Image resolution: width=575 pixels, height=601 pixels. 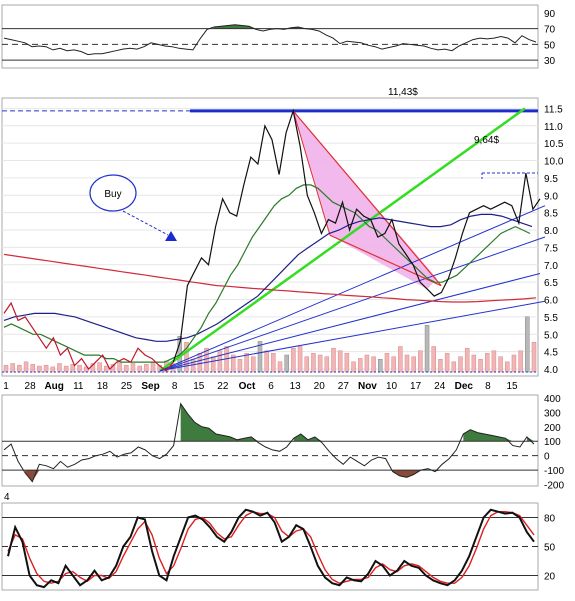 What do you see at coordinates (550, 519) in the screenshot?
I see `y-tick-label-stoch: 80` at bounding box center [550, 519].